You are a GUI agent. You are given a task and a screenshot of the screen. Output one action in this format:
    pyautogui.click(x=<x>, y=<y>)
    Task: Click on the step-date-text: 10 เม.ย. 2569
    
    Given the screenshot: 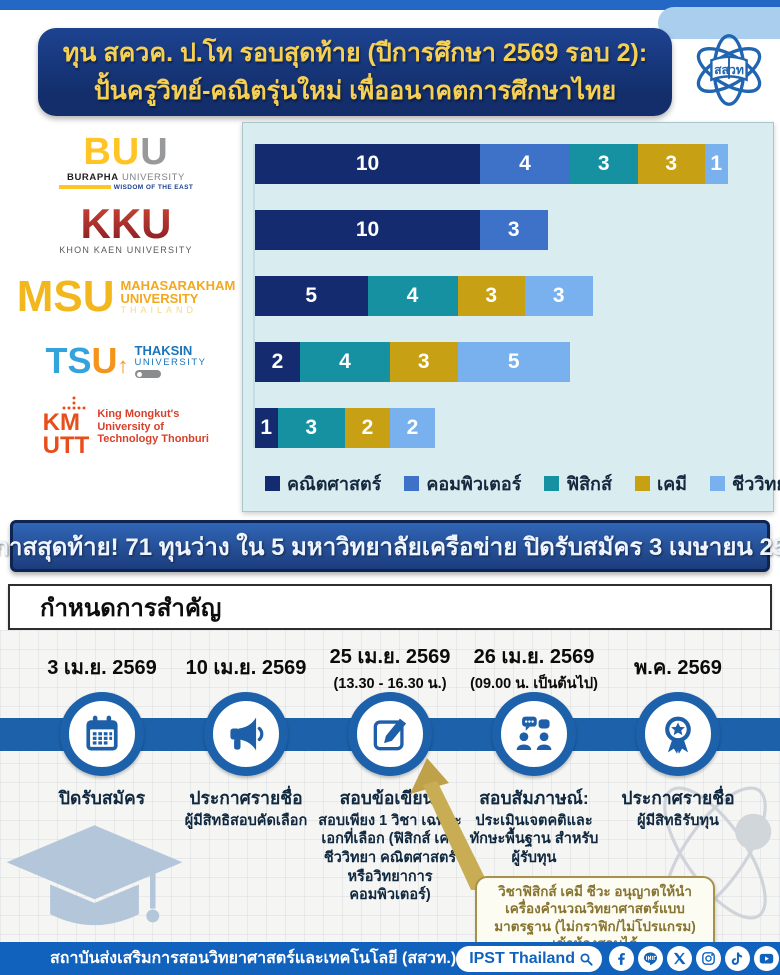 What is the action you would take?
    pyautogui.click(x=246, y=668)
    